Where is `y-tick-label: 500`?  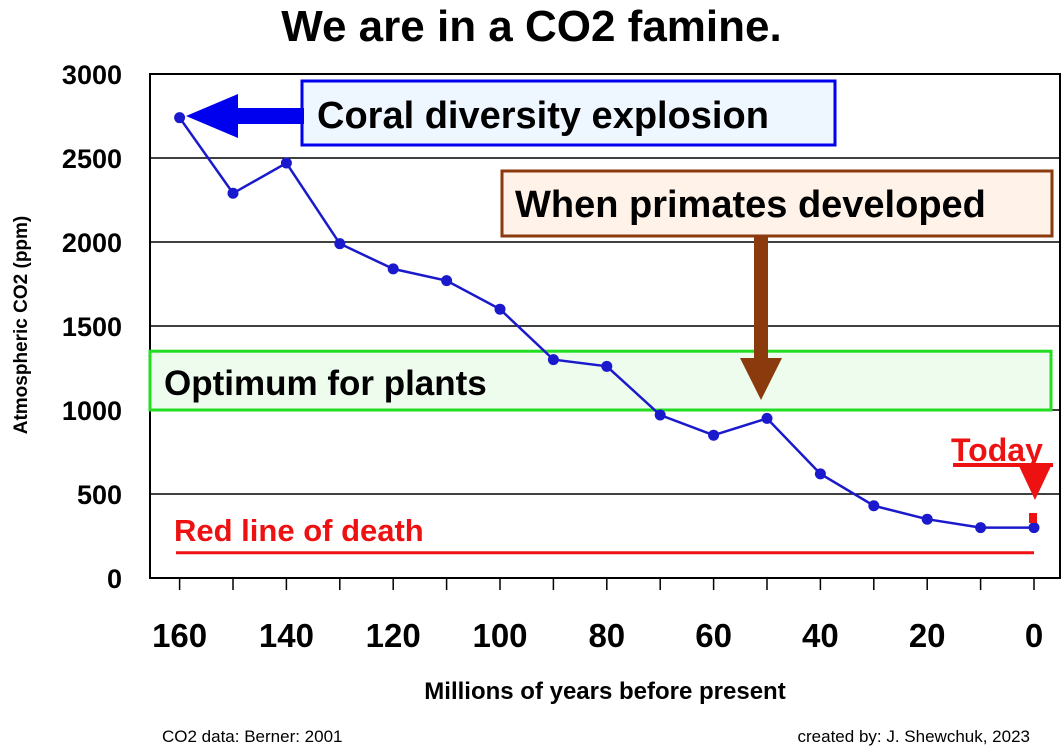
y-tick-label: 500 is located at coordinates (99, 495).